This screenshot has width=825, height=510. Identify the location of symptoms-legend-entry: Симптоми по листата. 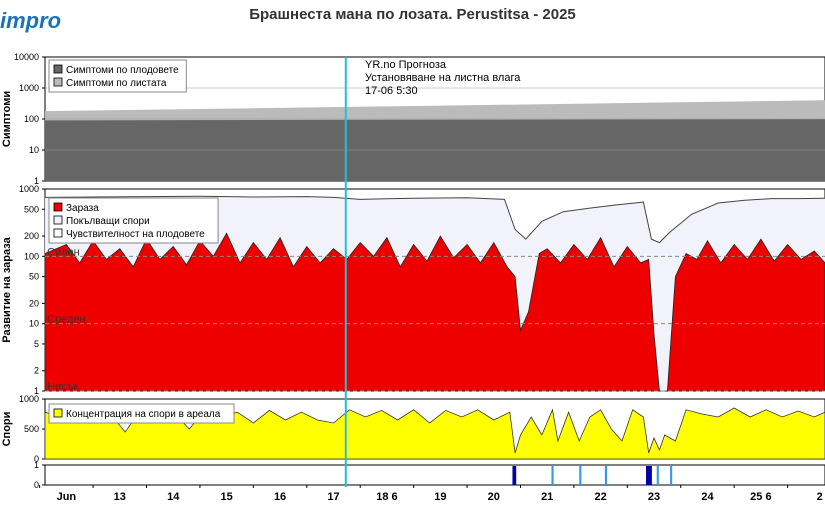
(116, 83).